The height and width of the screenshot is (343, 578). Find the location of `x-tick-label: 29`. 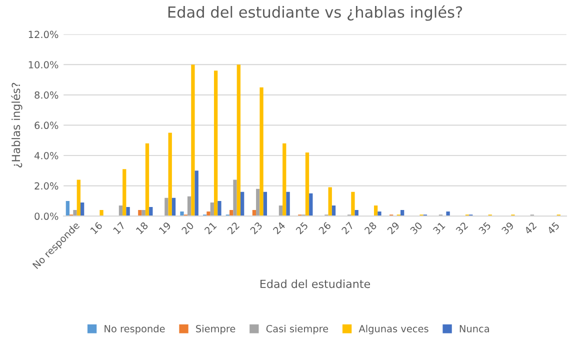

x-tick-label: 29 is located at coordinates (393, 228).